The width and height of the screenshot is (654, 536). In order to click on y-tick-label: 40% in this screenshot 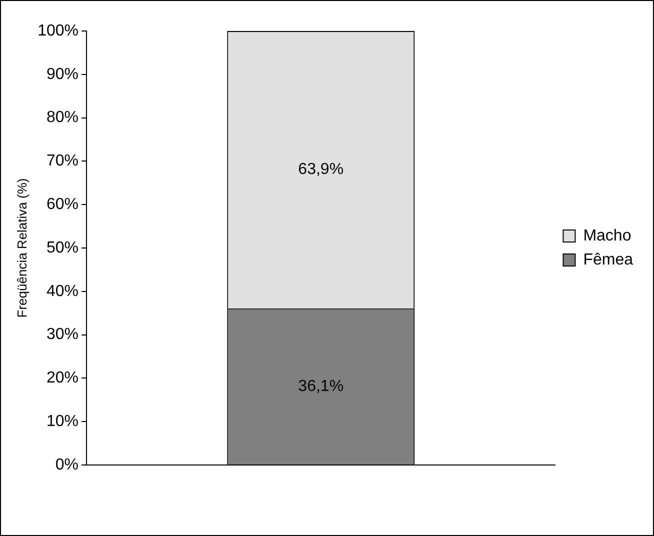, I will do `click(62, 291)`.